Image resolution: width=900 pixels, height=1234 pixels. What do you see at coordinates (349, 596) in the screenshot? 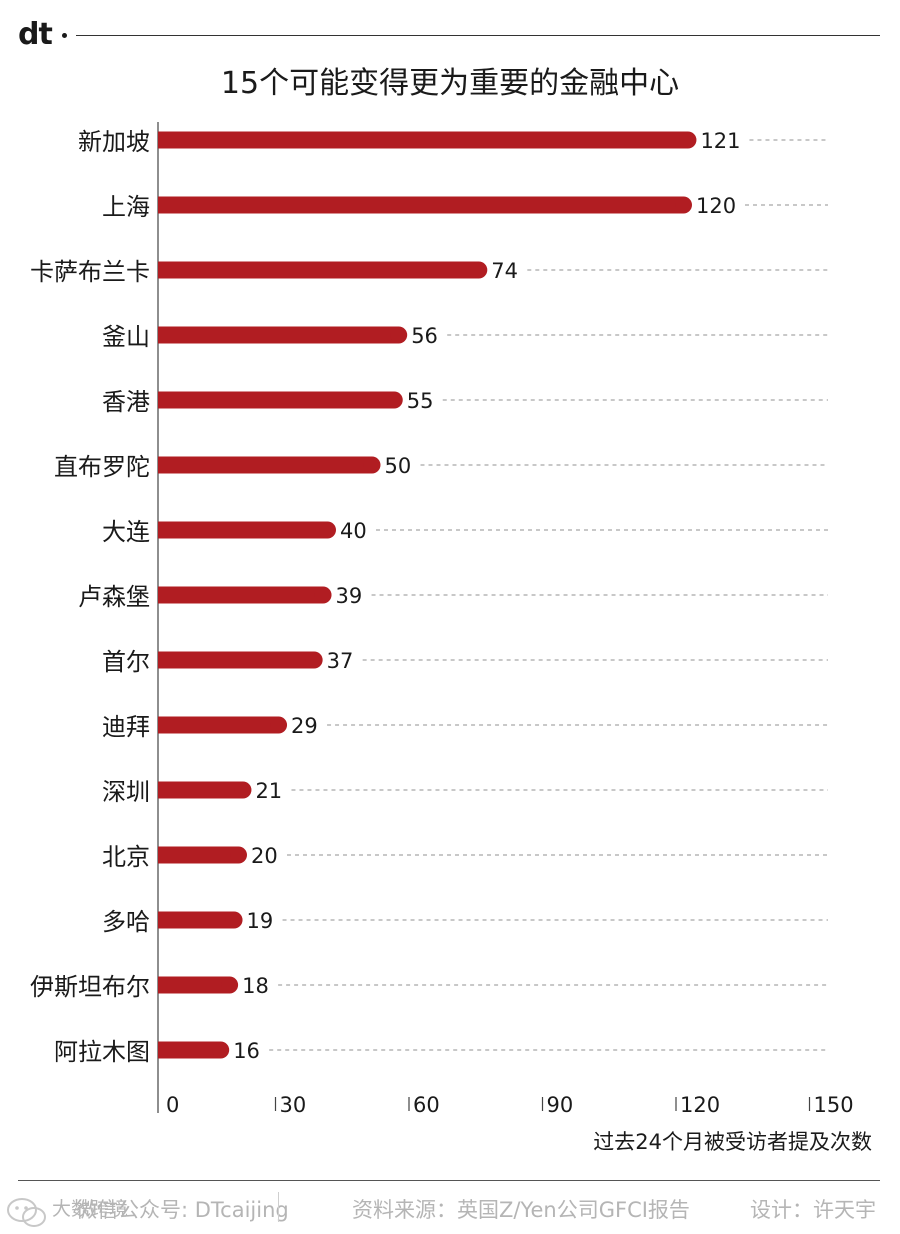
I see `value-label: 39` at bounding box center [349, 596].